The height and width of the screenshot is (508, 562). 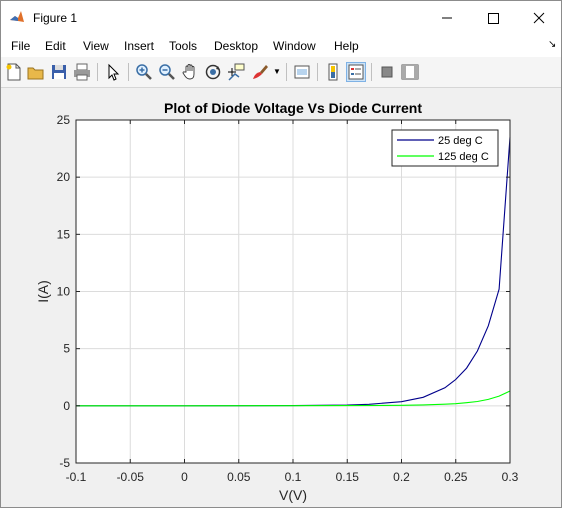 I want to click on edit-plot-arrow-icon, so click(x=113, y=72).